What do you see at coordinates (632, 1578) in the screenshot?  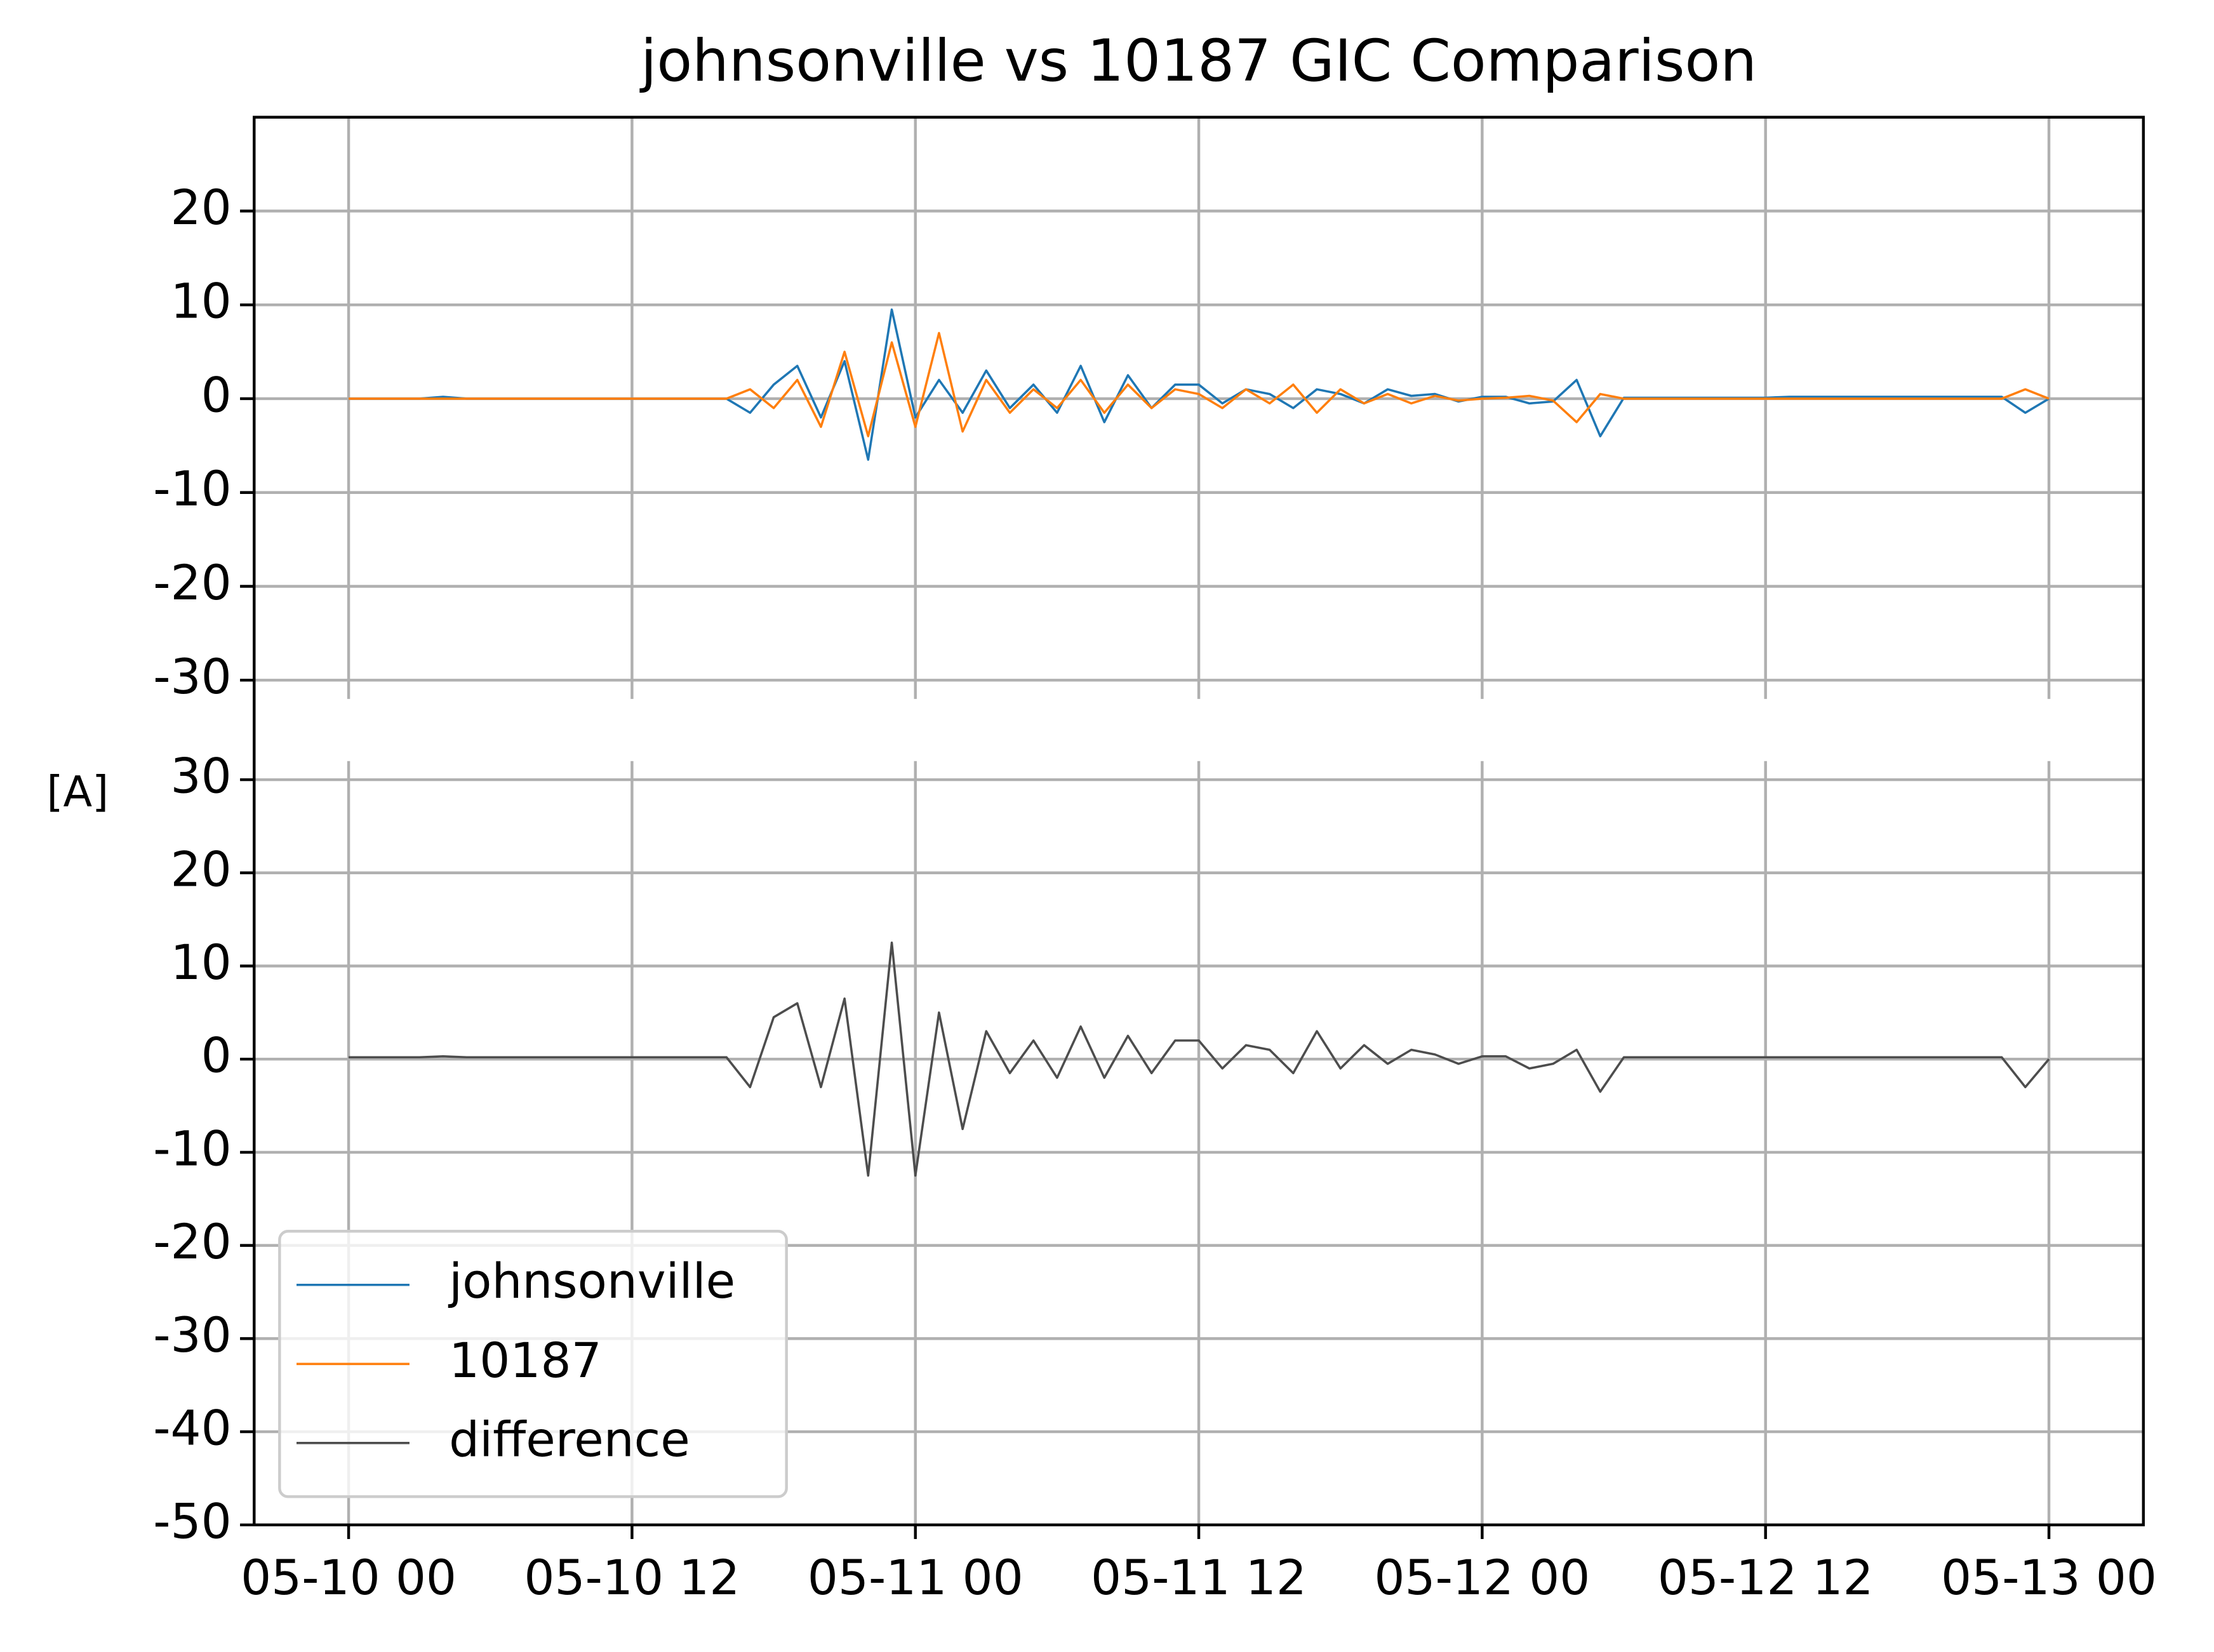 I see `x-tick-label: 05-10 12` at bounding box center [632, 1578].